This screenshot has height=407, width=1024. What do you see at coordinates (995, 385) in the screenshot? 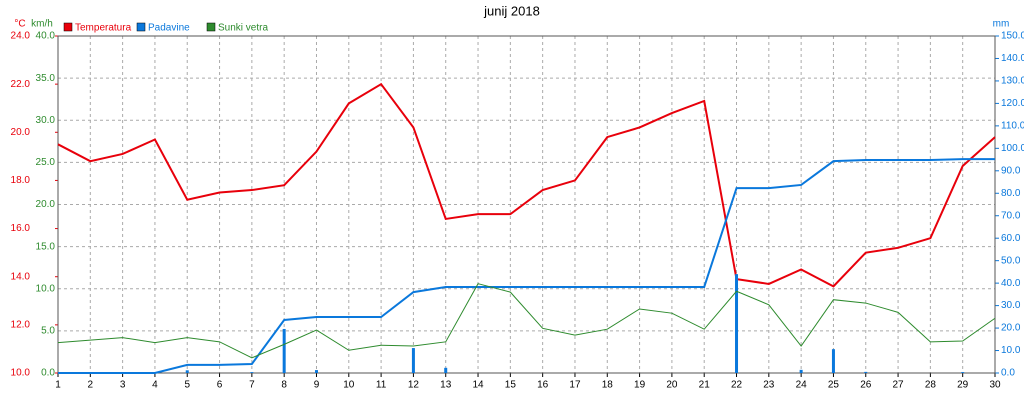
I see `x-tick-label: 30` at bounding box center [995, 385].